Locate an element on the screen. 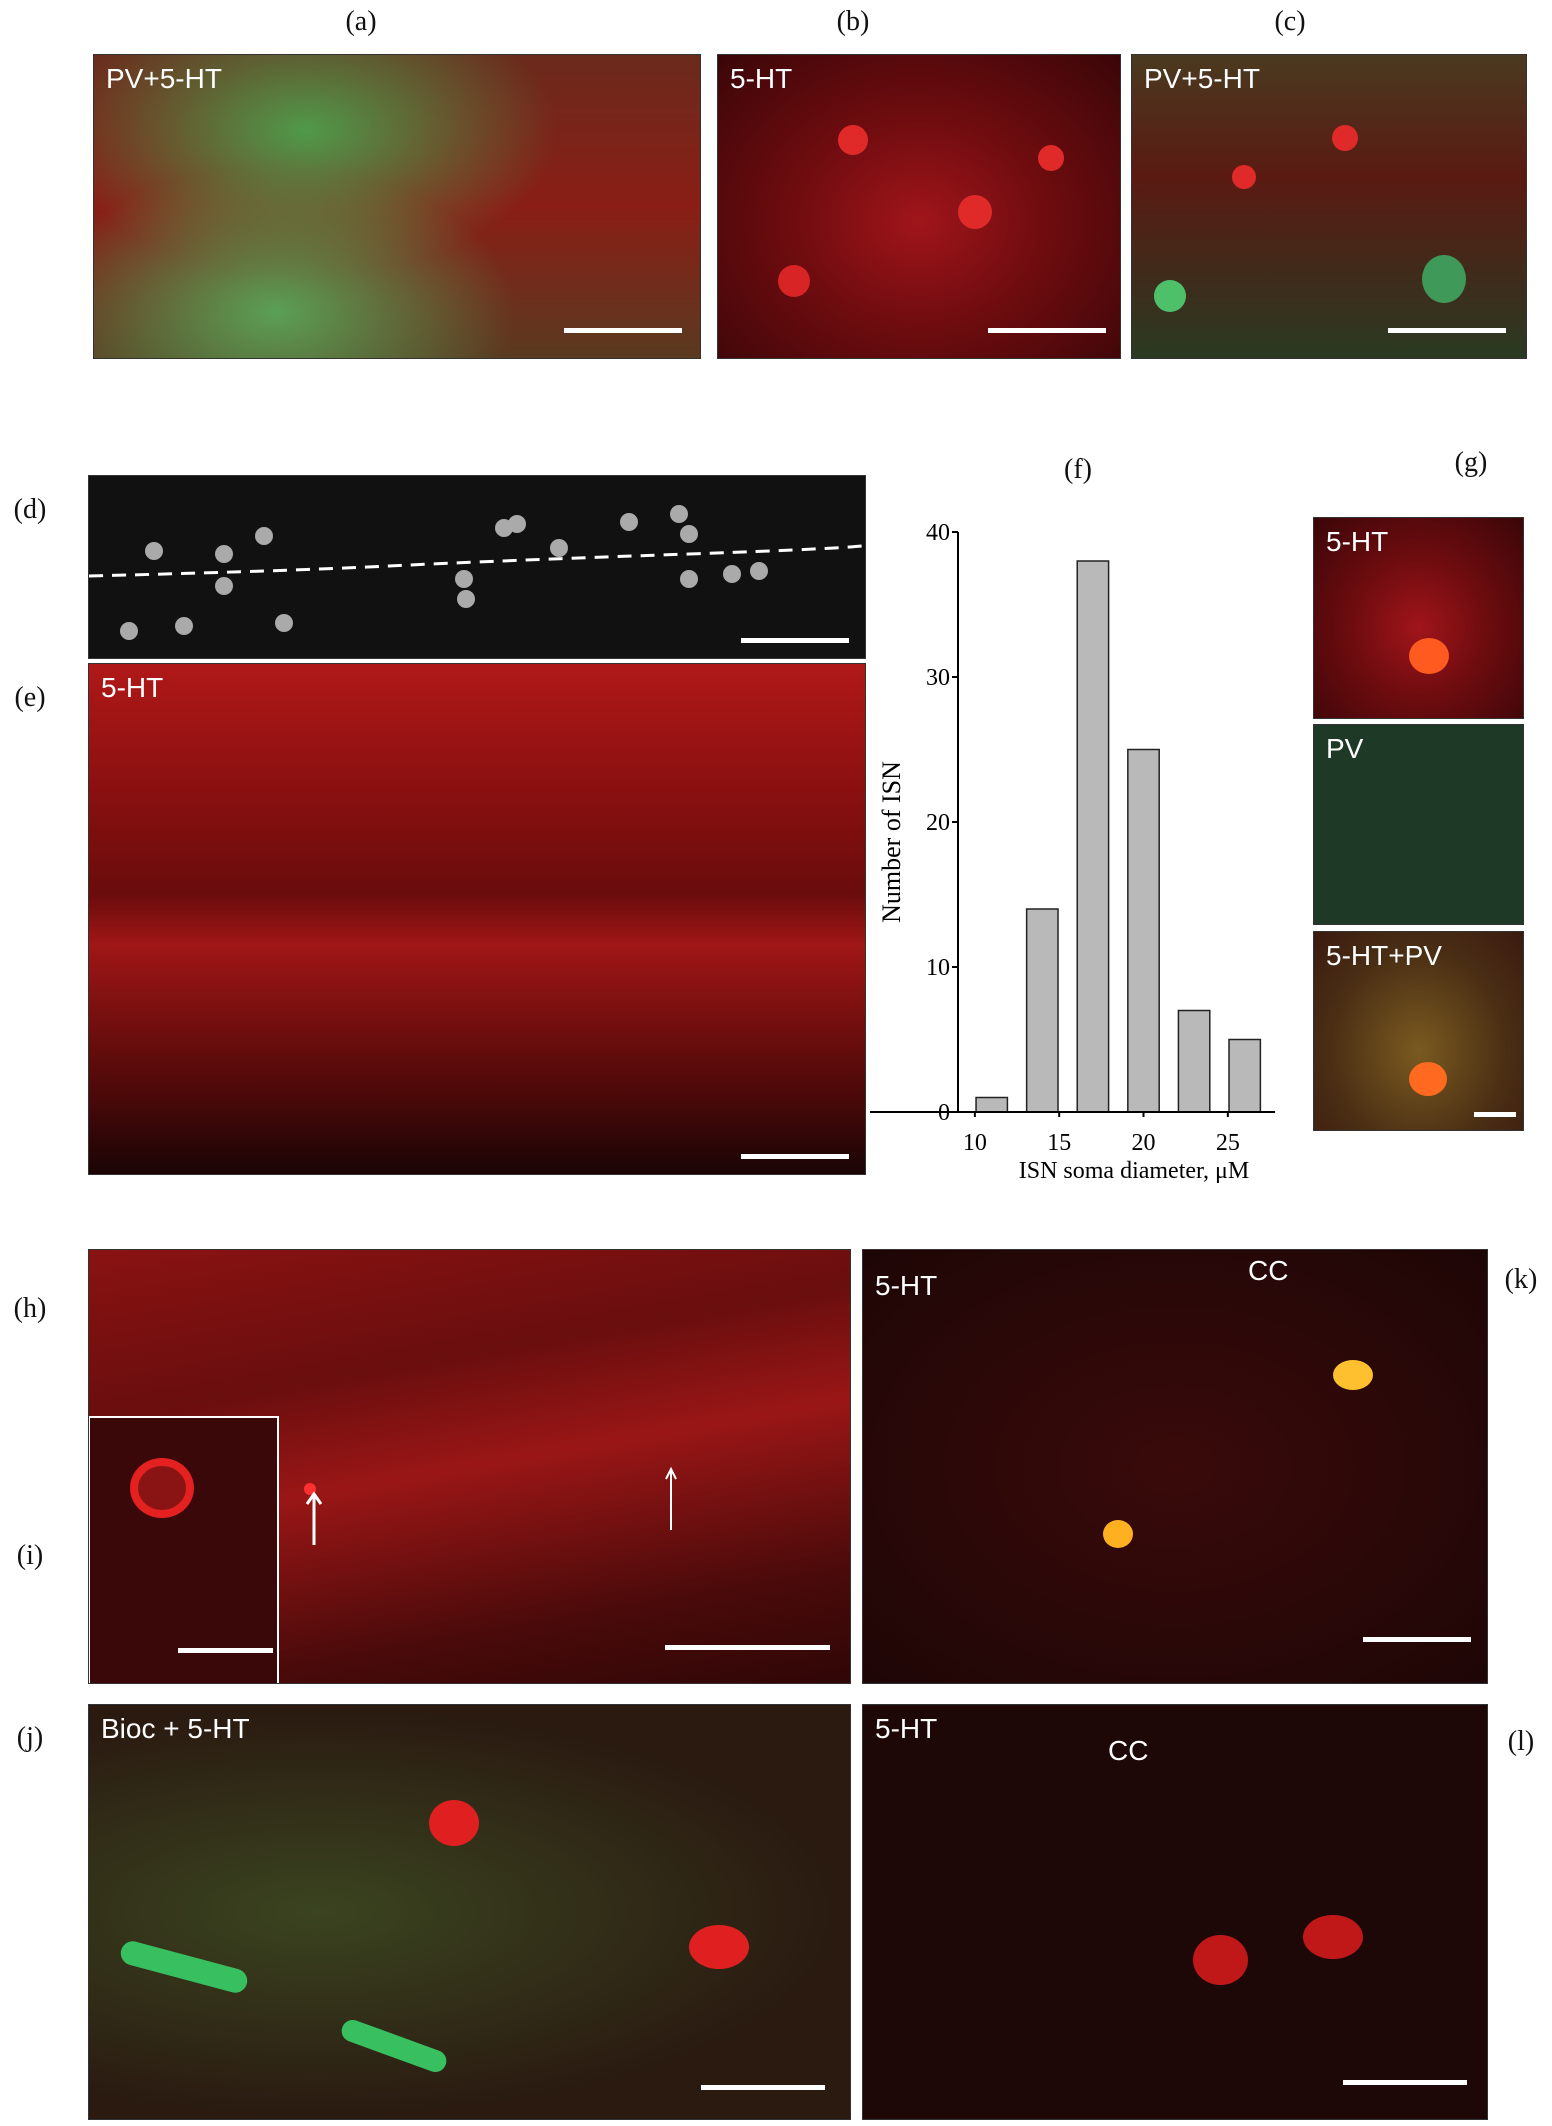 Image resolution: width=1552 pixels, height=2126 pixels. y-tick-label: 20 is located at coordinates (938, 823).